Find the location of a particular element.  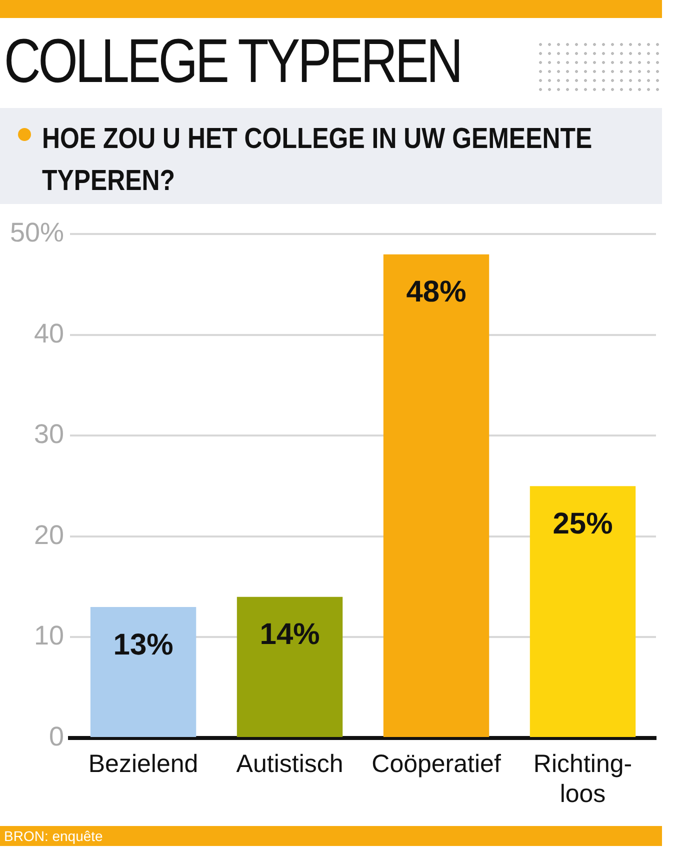

chart-title: COLLEGE TYPEREN is located at coordinates (232, 61).